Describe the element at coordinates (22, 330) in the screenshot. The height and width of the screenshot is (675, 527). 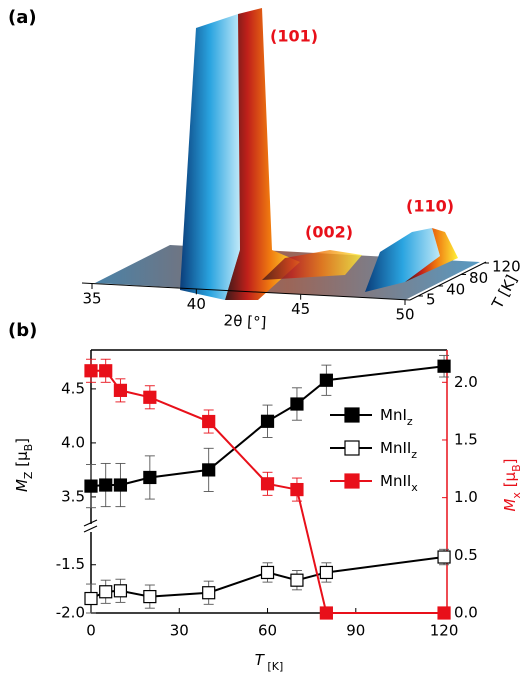
I see `panel-label: (b)` at that location.